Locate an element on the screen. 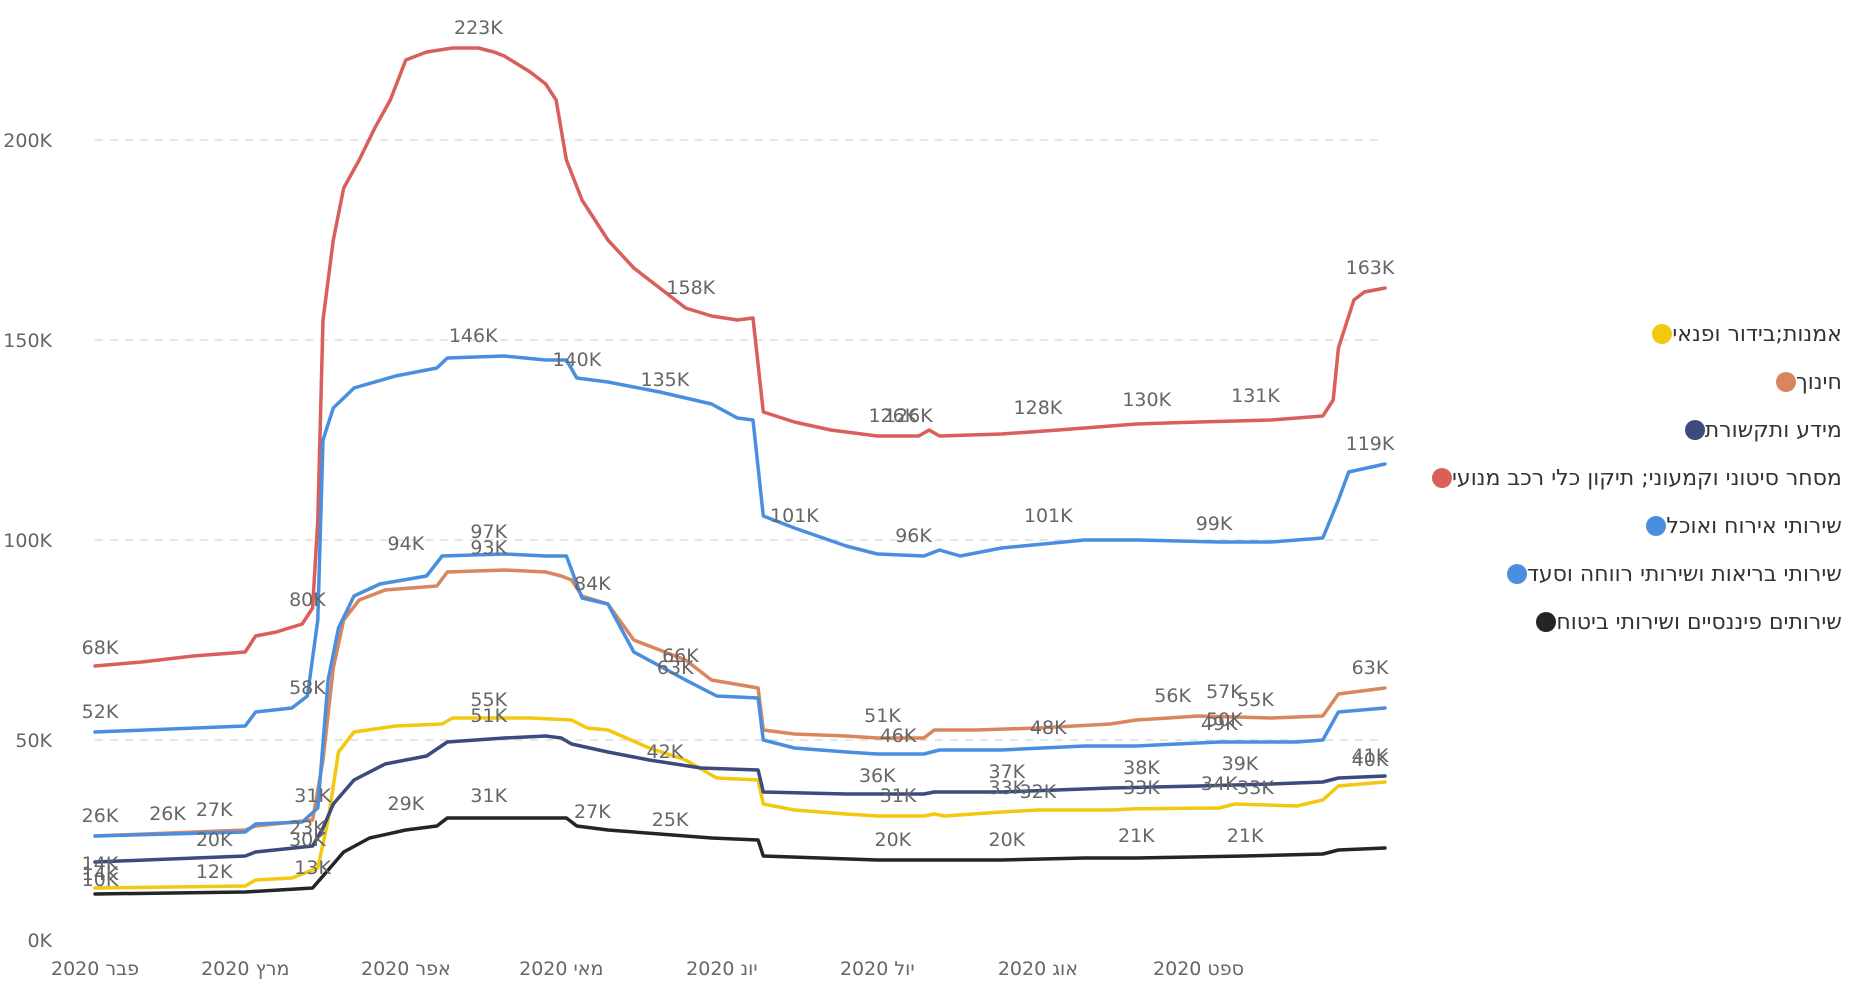  data-label: 58K is located at coordinates (307, 688).